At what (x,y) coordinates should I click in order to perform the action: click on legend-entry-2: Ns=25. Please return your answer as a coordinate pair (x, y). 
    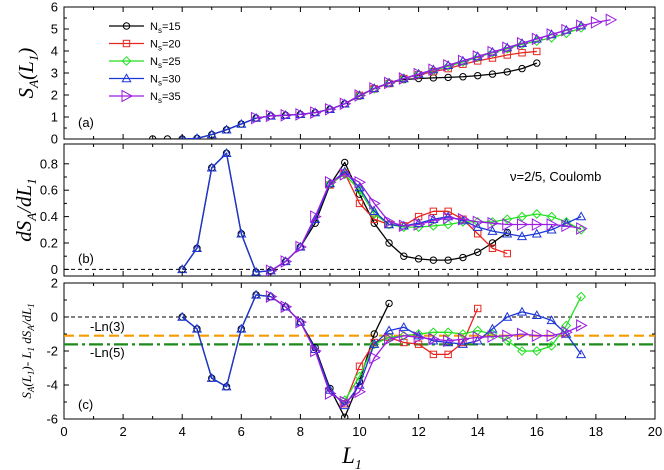
    Looking at the image, I should click on (145, 63).